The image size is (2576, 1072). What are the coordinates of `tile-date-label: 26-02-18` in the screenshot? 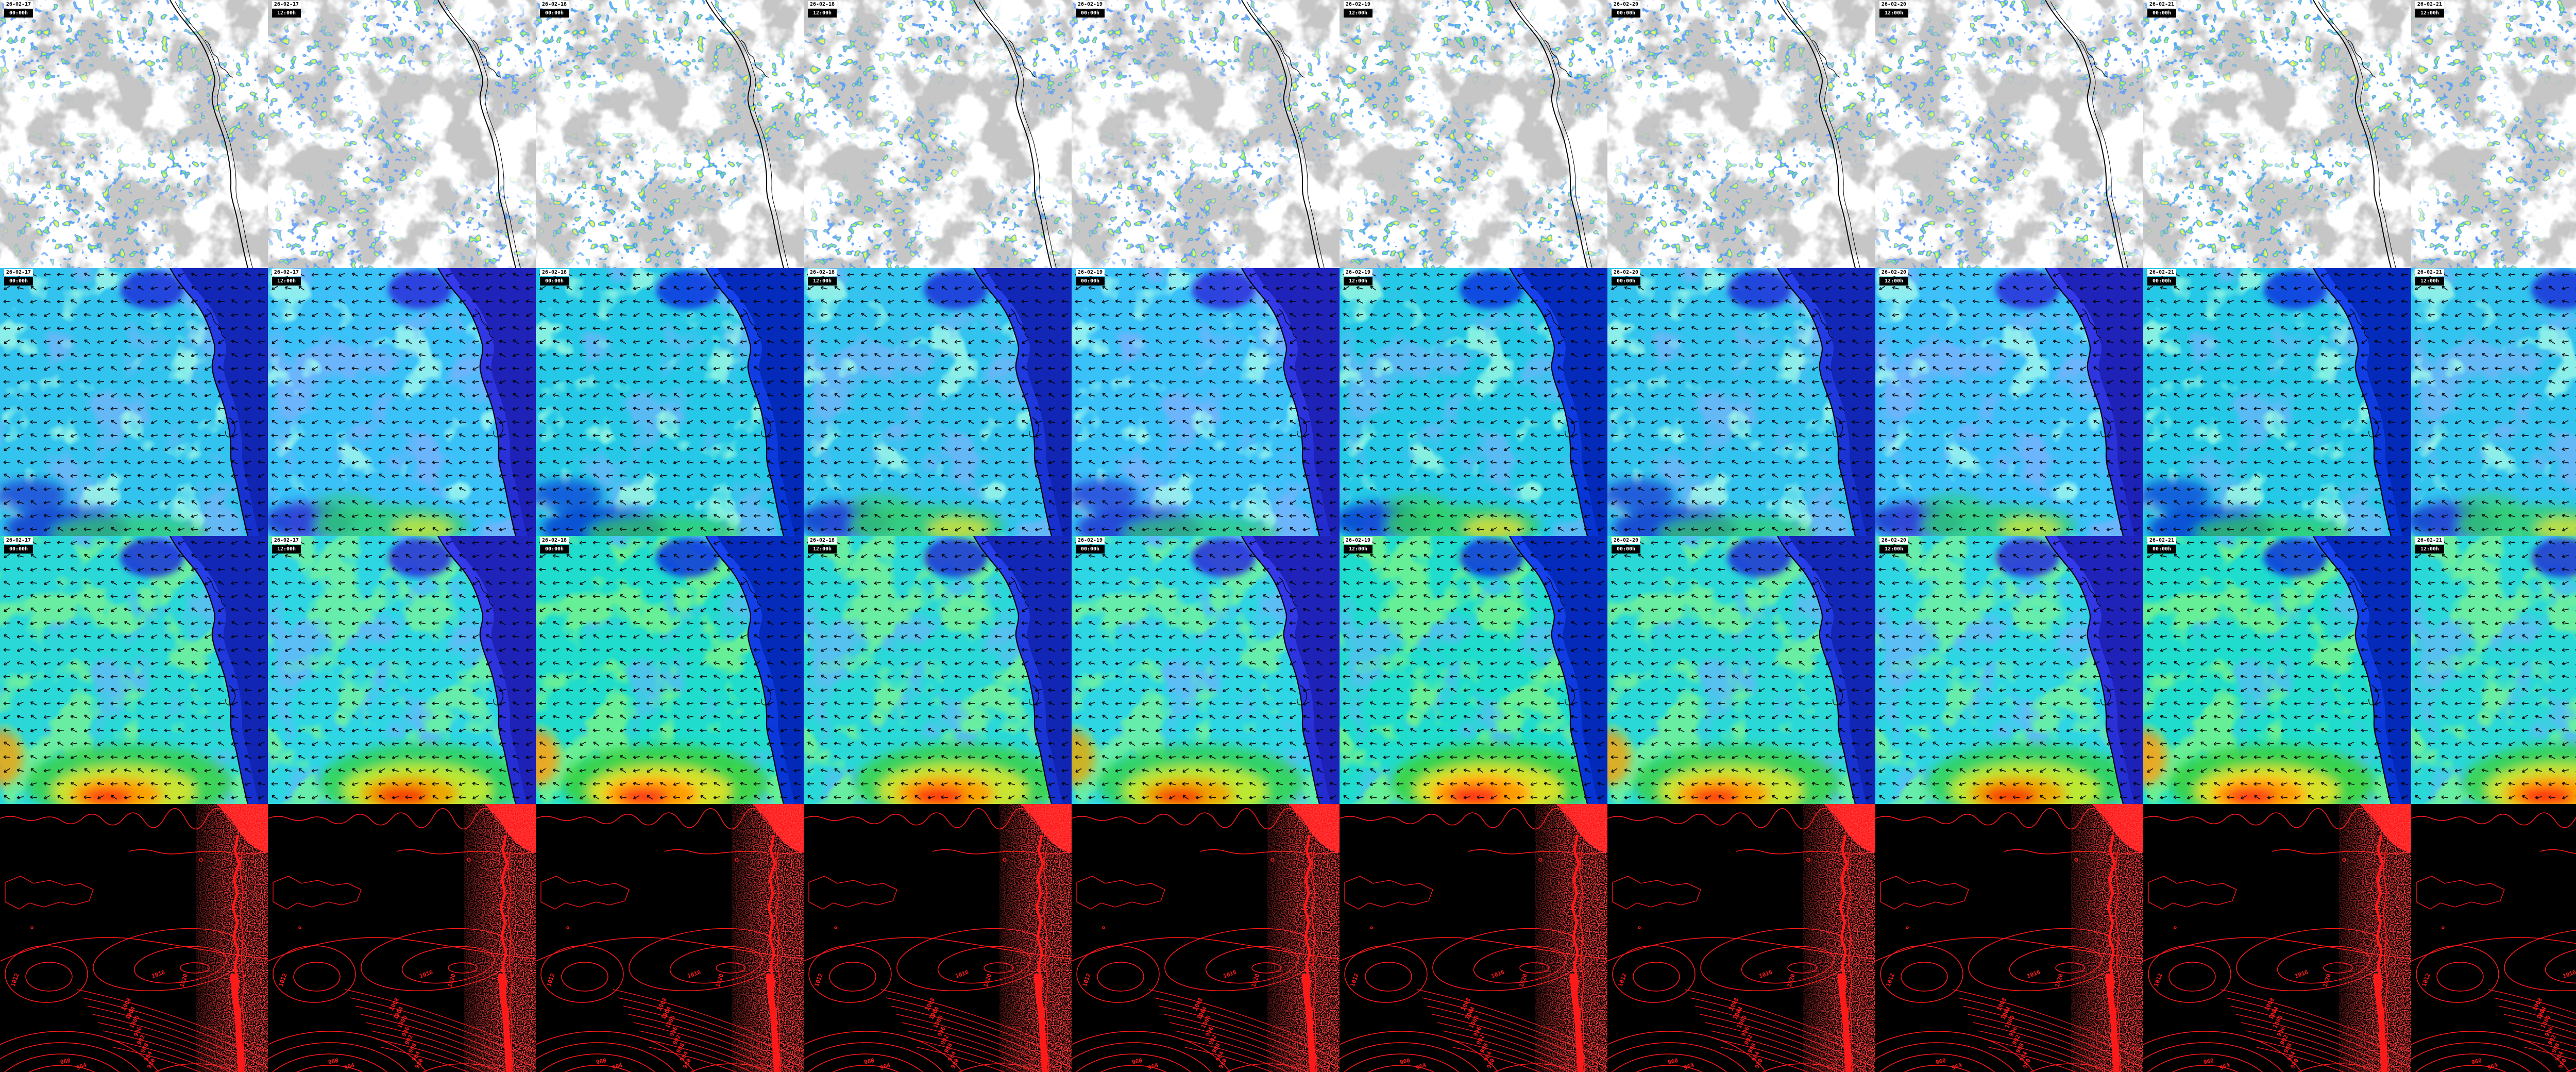 It's located at (823, 272).